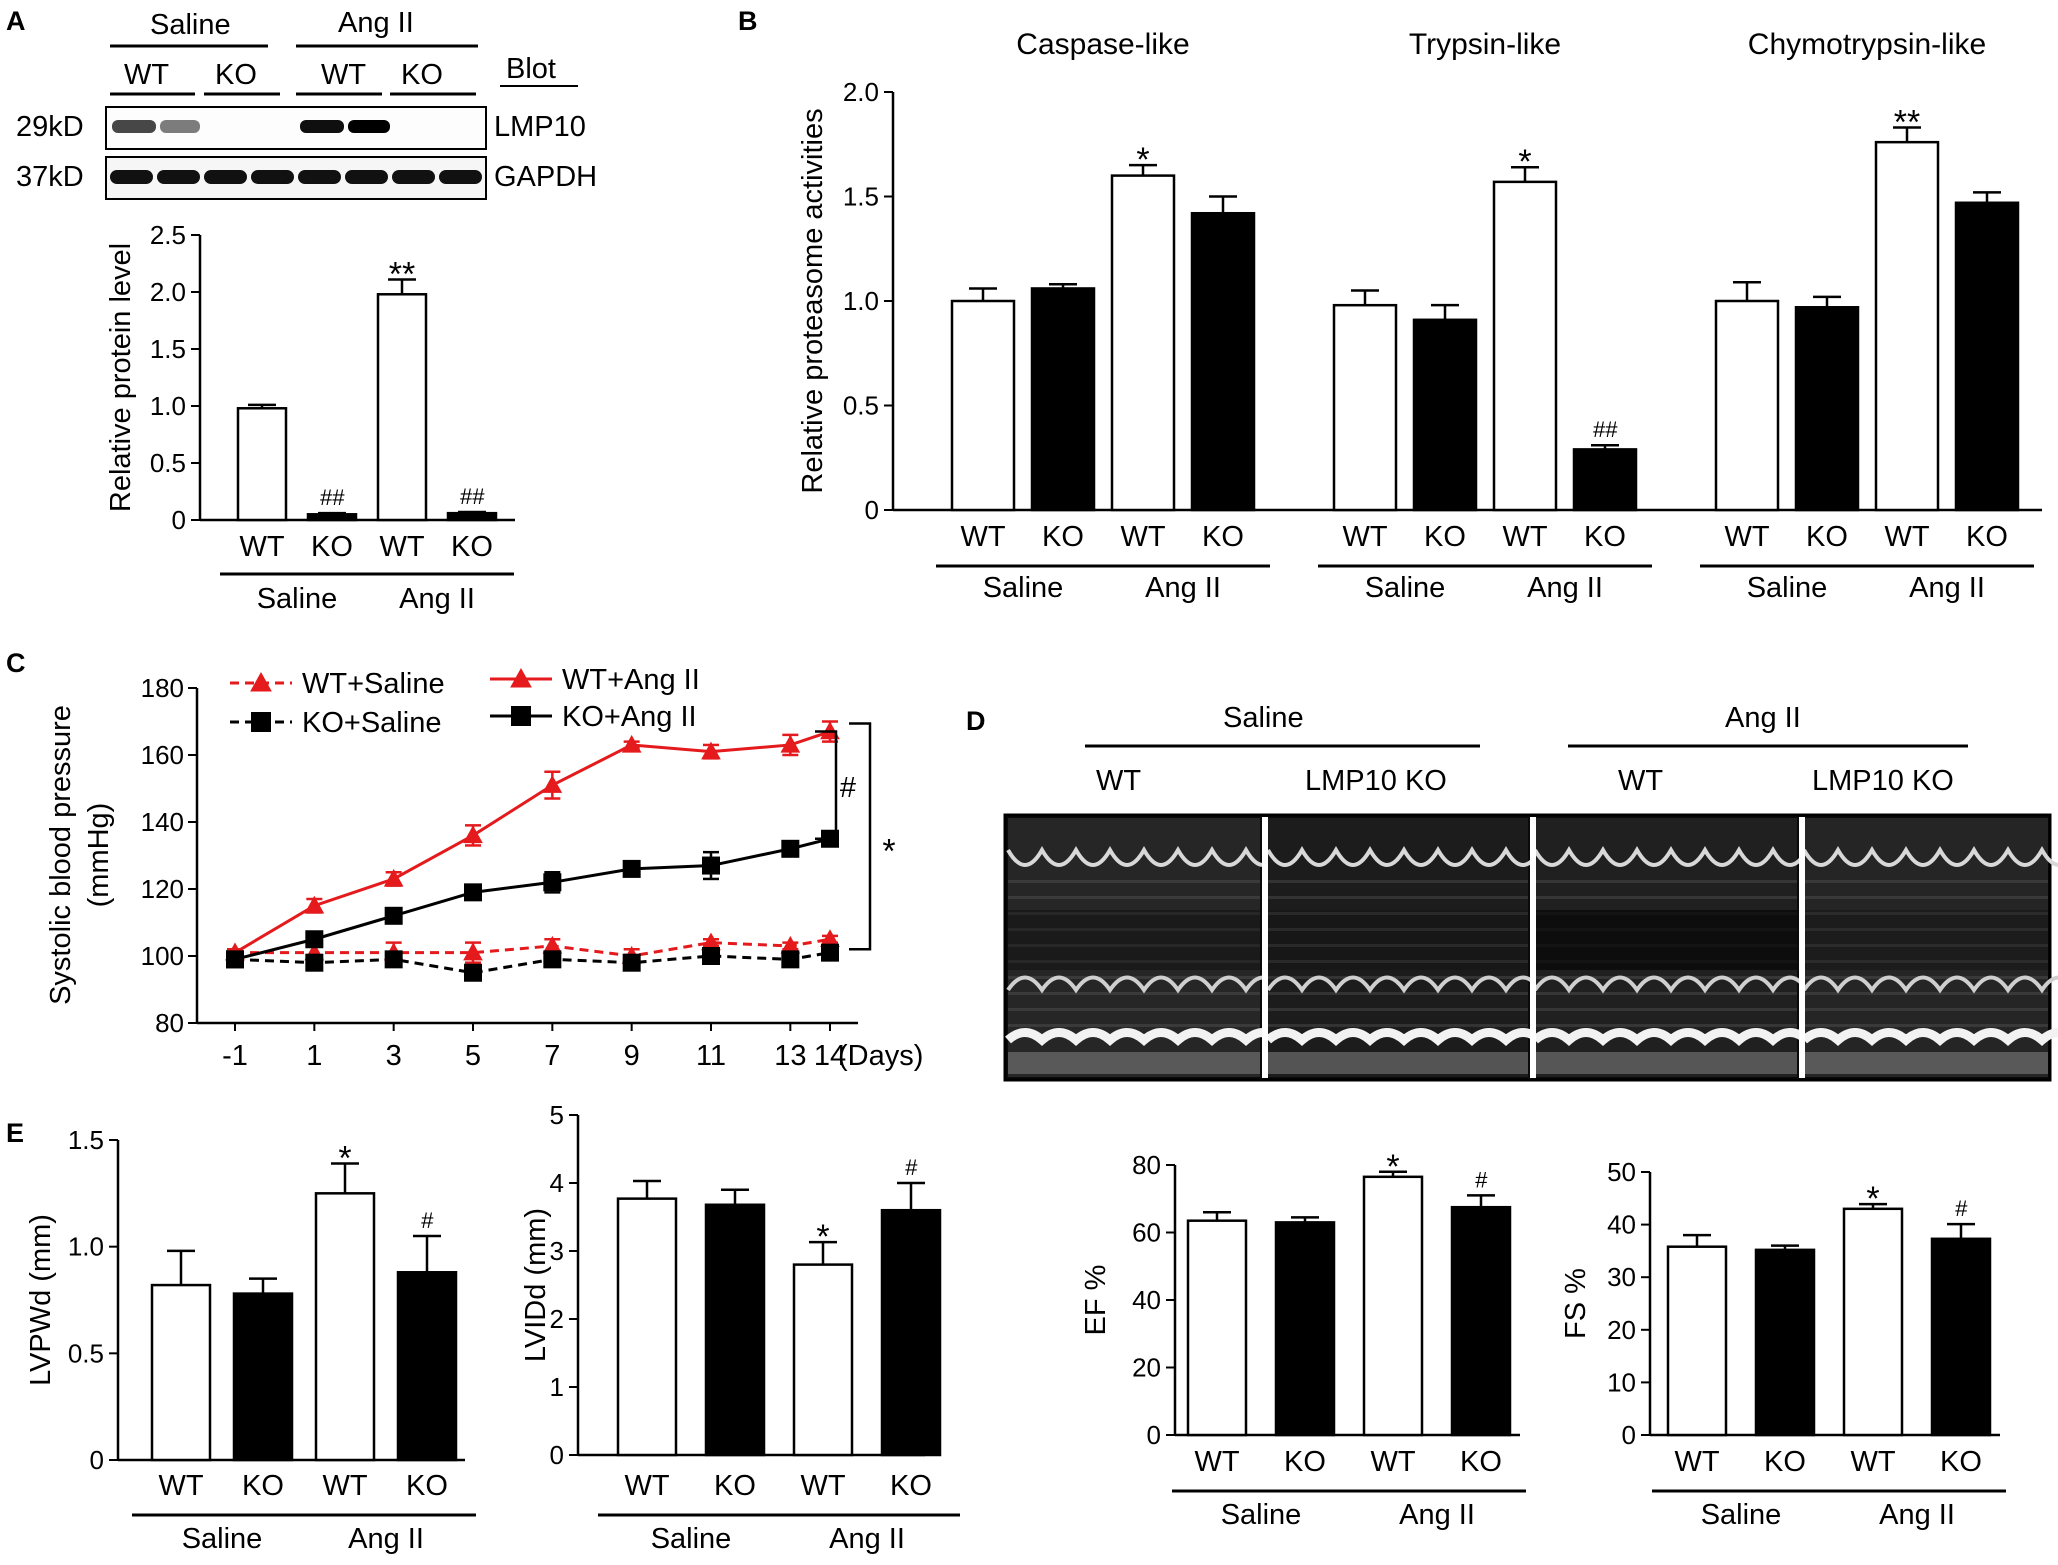 The width and height of the screenshot is (2058, 1565). I want to click on c-xtick-label-6: 11, so click(711, 1056).